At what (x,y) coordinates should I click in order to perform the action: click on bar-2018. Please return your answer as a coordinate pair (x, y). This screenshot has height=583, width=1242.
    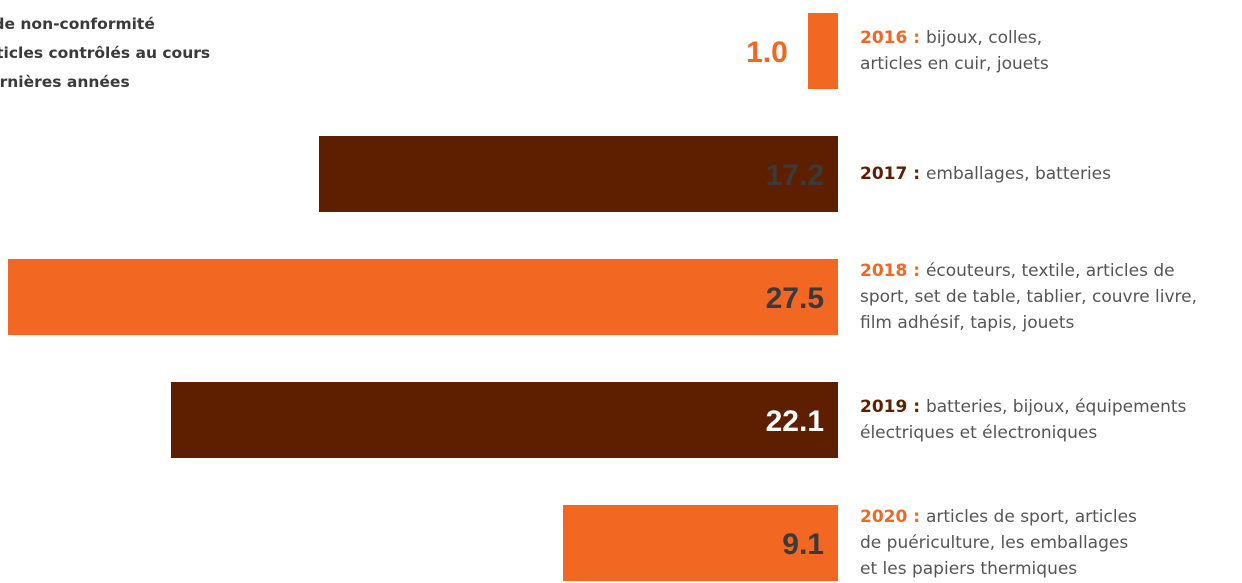
    Looking at the image, I should click on (423, 297).